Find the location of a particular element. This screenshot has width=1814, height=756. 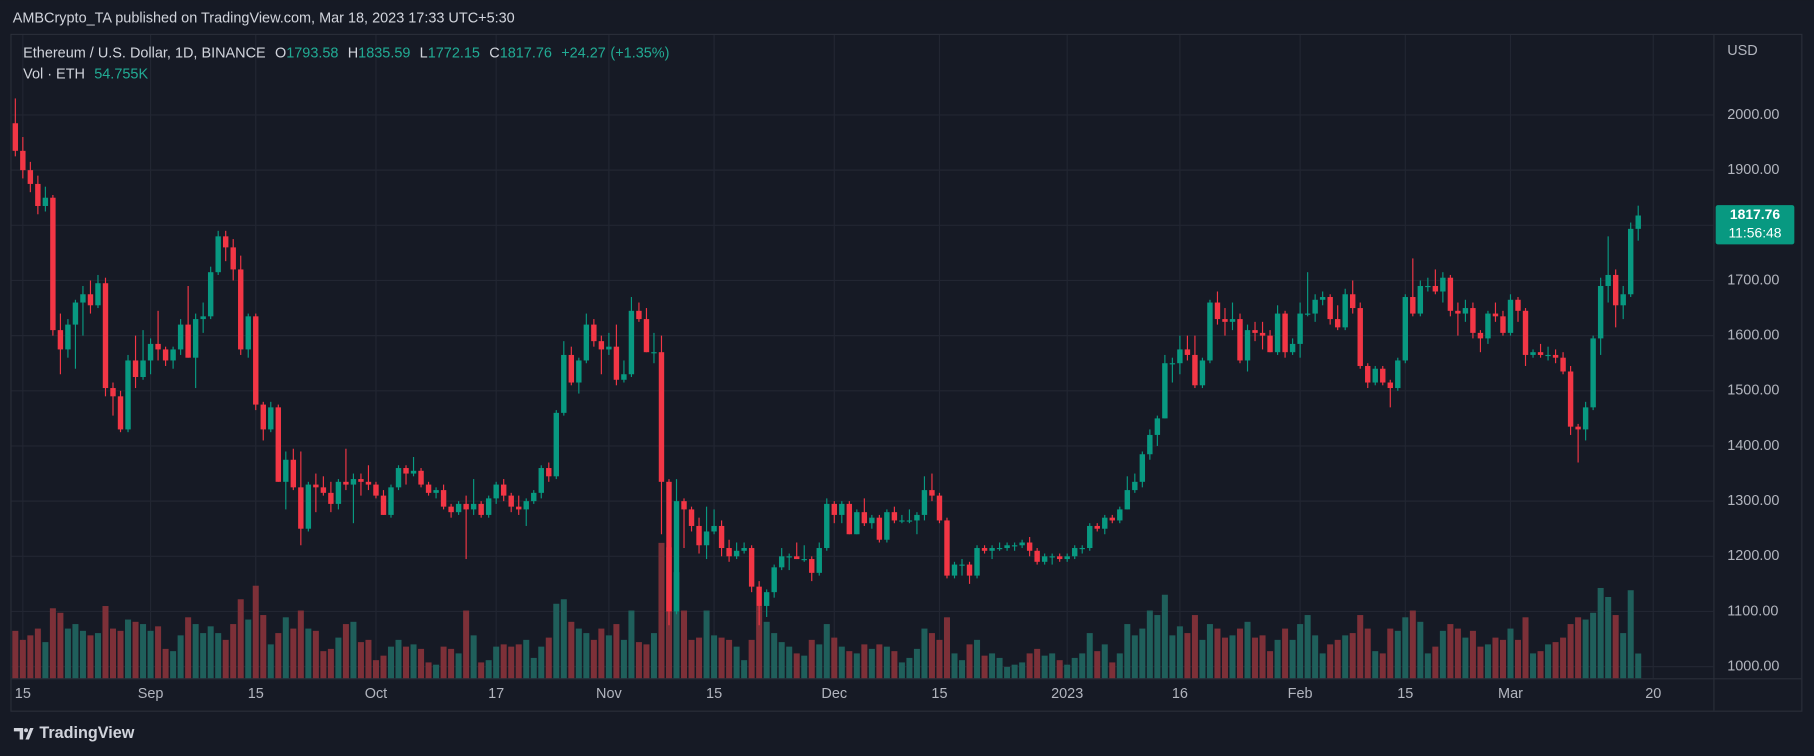

volume-title: Vol · ETH is located at coordinates (54, 74).